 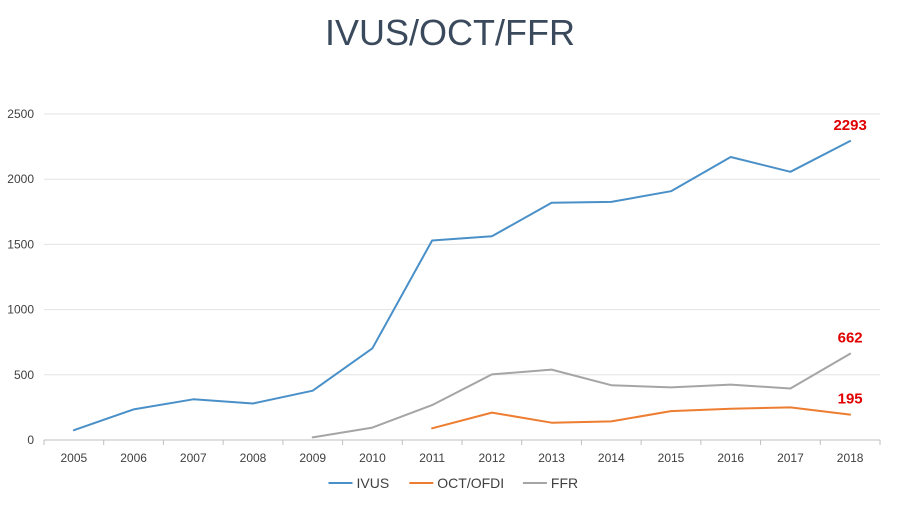 What do you see at coordinates (849, 262) in the screenshot?
I see `data-labels: 2293 195 662` at bounding box center [849, 262].